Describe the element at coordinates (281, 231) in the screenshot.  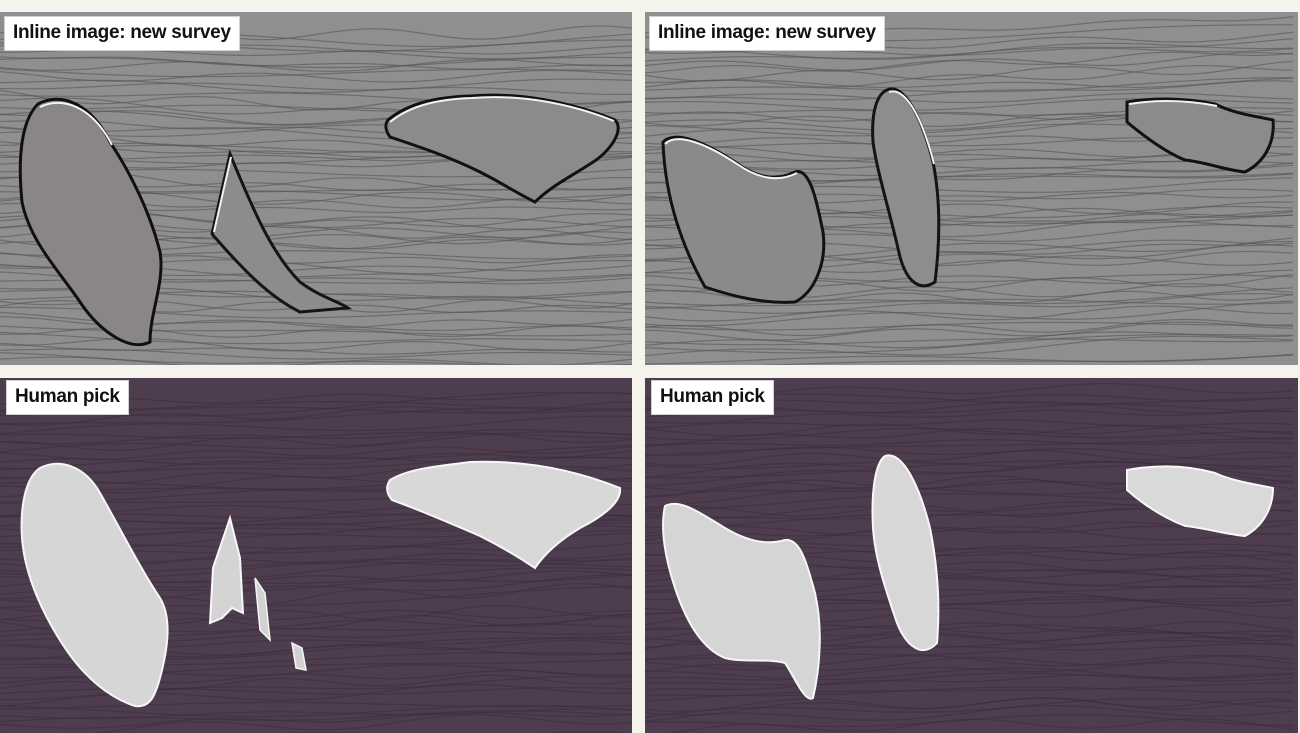
I see `salt-body-outline-spike` at that location.